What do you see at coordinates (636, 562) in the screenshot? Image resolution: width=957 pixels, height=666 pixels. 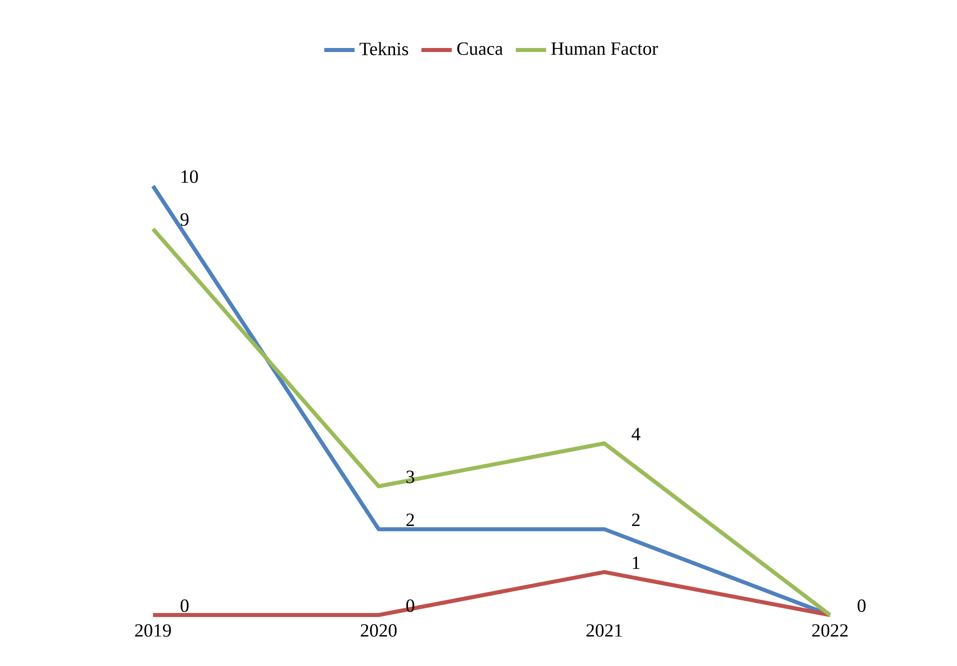 I see `data-label: 1` at bounding box center [636, 562].